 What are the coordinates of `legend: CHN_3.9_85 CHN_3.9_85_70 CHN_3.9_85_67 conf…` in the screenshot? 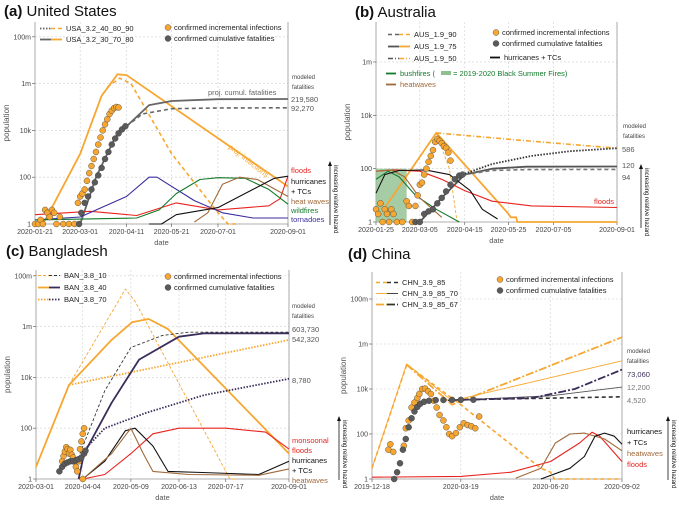 It's located at (495, 292).